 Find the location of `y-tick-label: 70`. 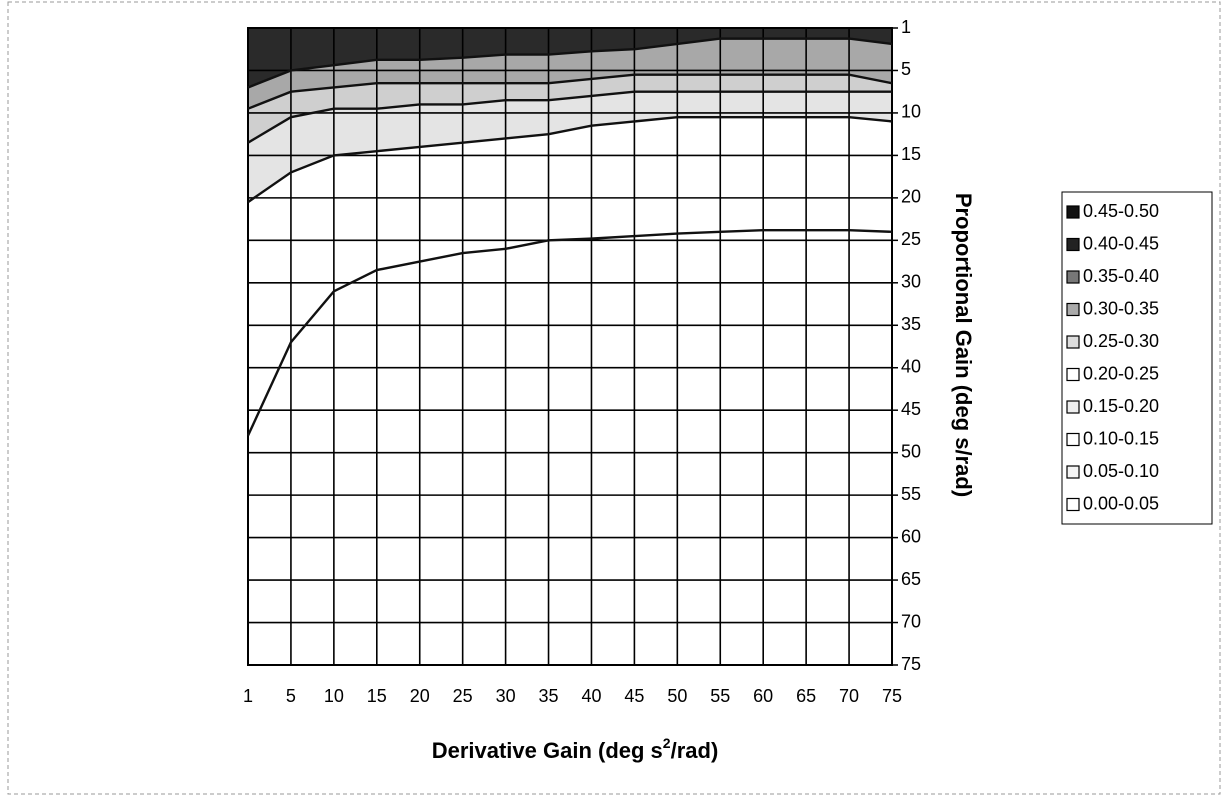

y-tick-label: 70 is located at coordinates (911, 621).